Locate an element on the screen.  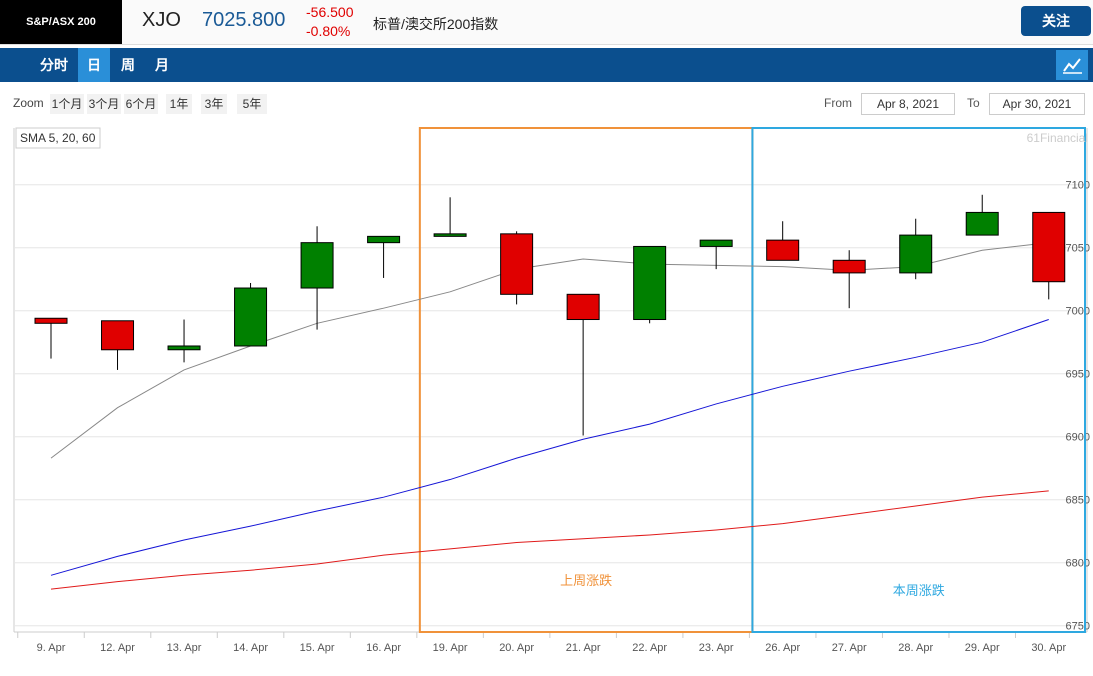
x-tick-label: 16. Apr is located at coordinates (383, 648).